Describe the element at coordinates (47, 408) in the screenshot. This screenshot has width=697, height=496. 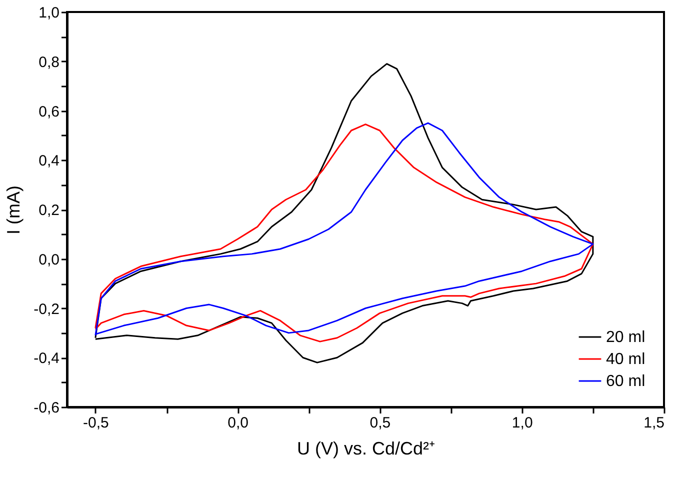
I see `y-tick-label: -0,6` at that location.